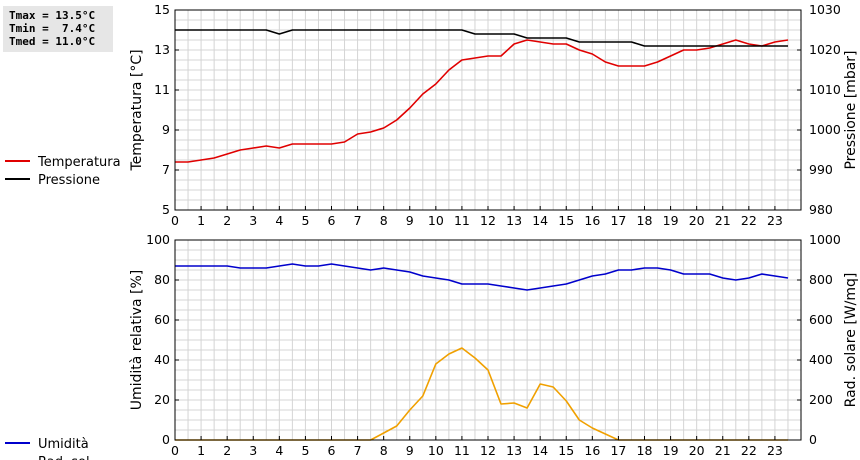 Image resolution: width=860 pixels, height=460 pixels. I want to click on y2-tick-label: 600, so click(821, 319).